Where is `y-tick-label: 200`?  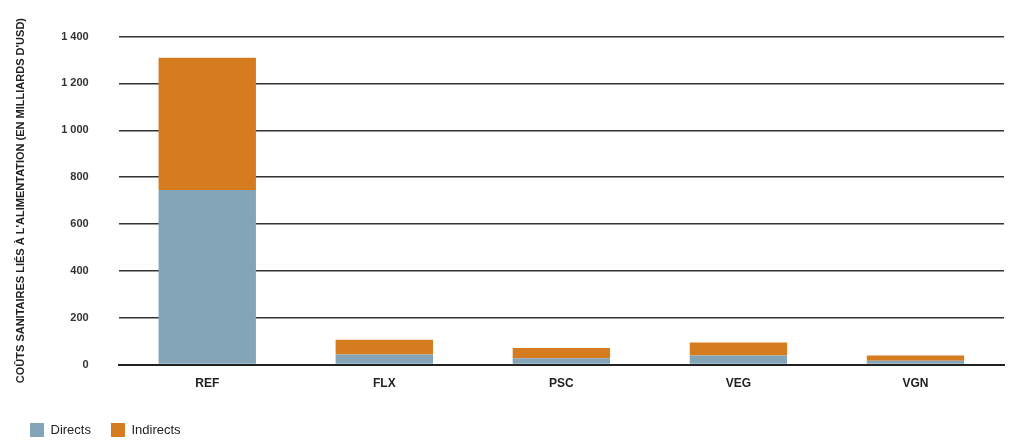
y-tick-label: 200 is located at coordinates (79, 316).